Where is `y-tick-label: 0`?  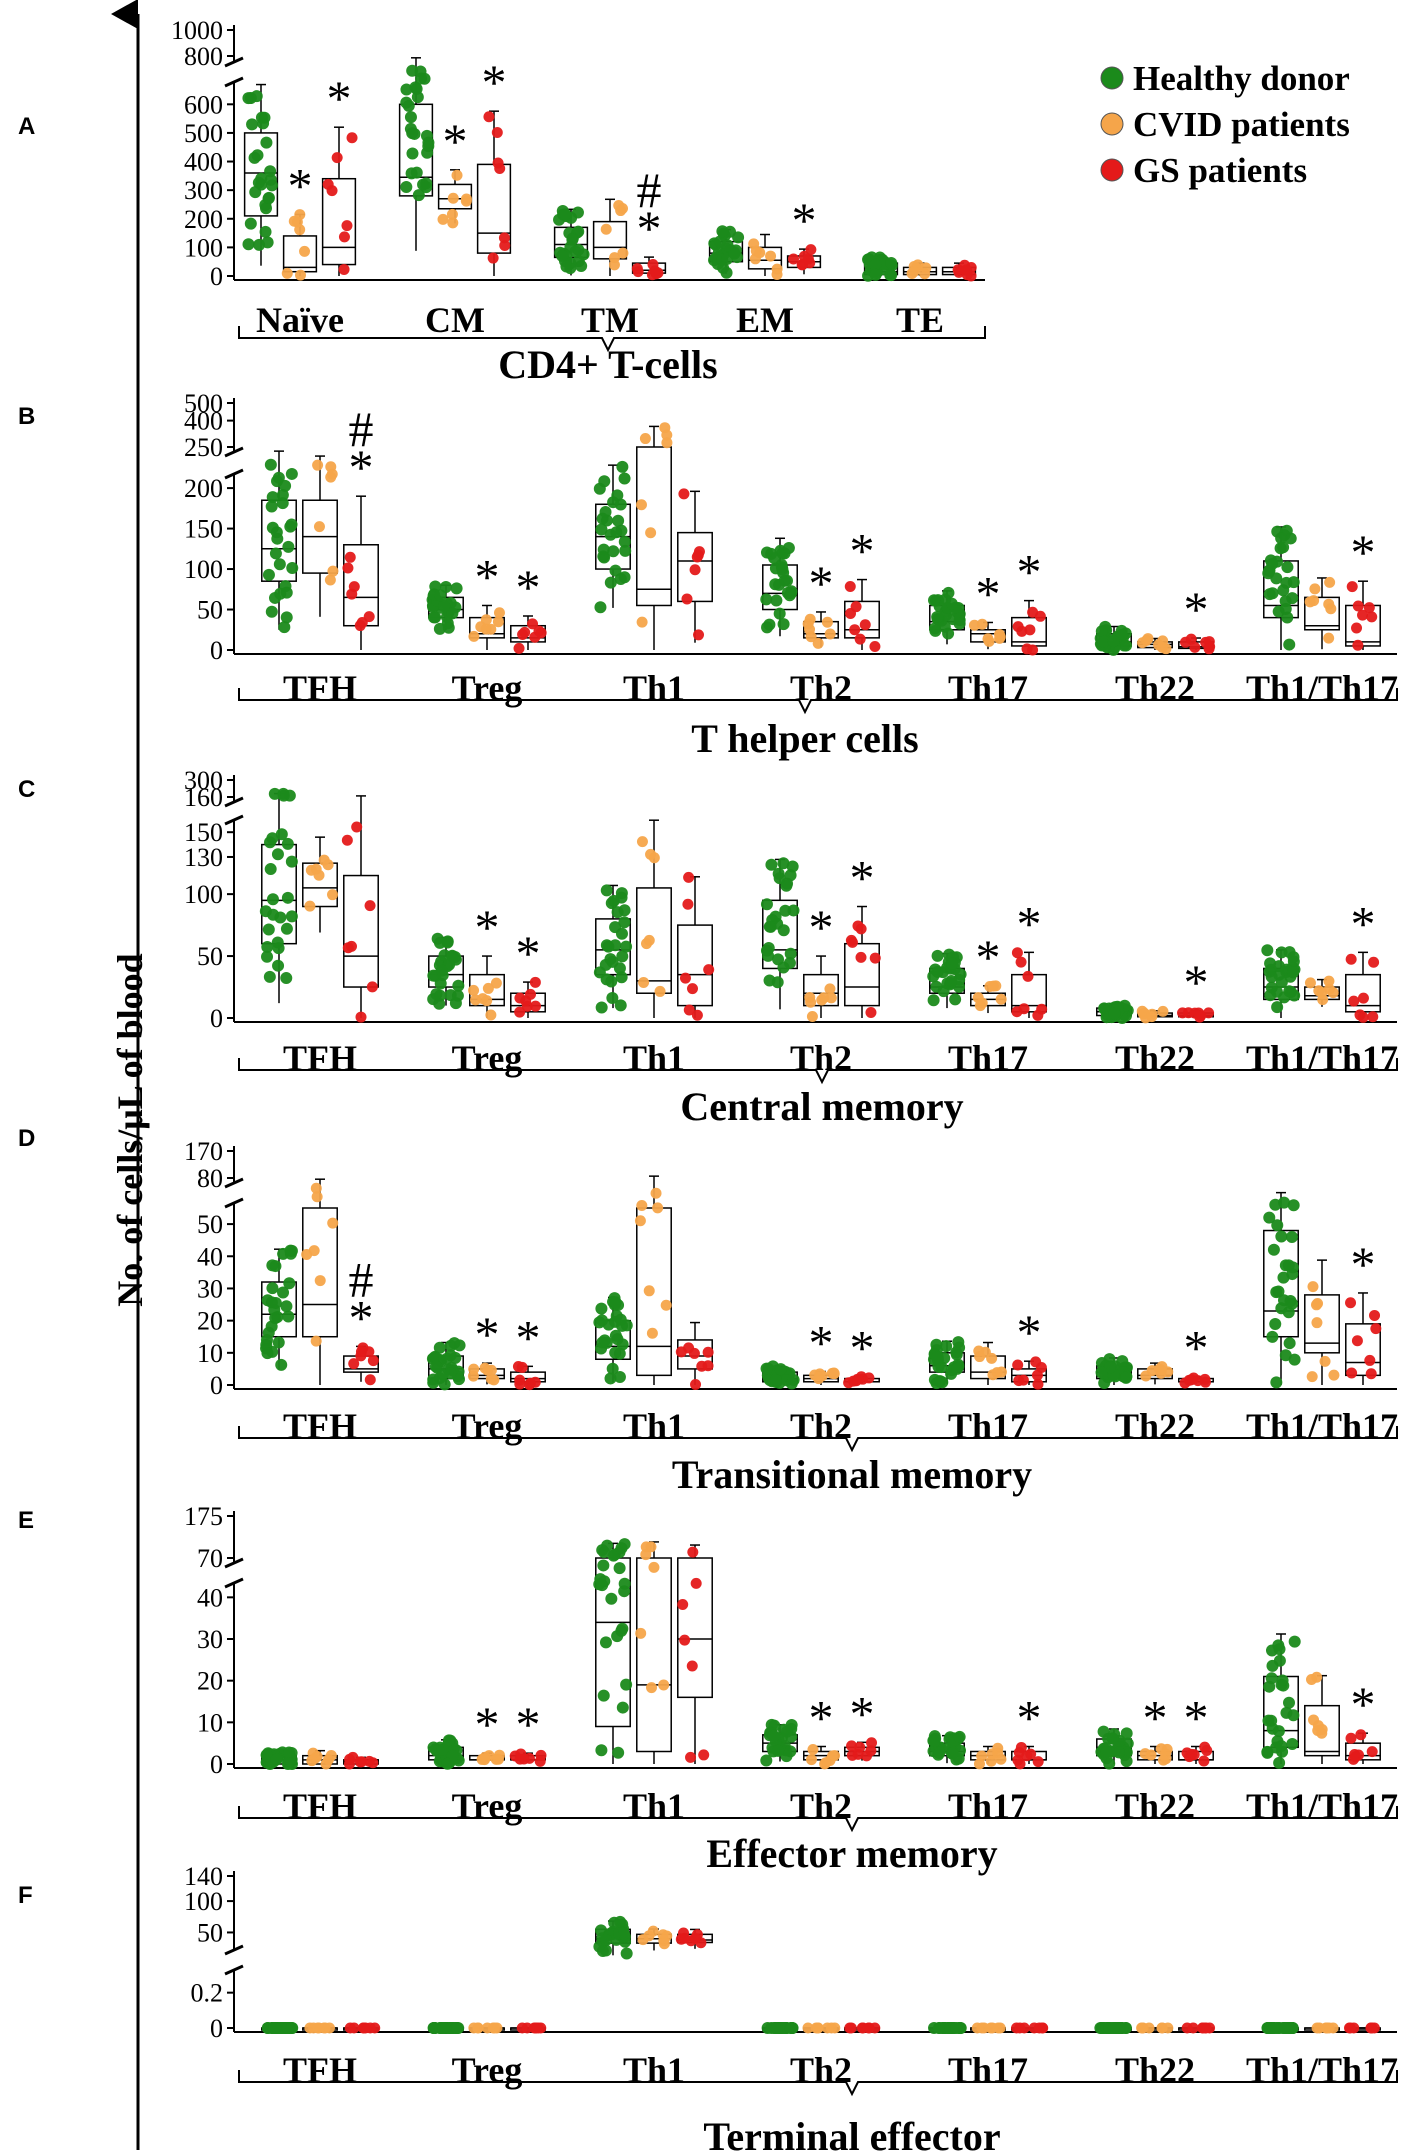 y-tick-label: 0 is located at coordinates (216, 276).